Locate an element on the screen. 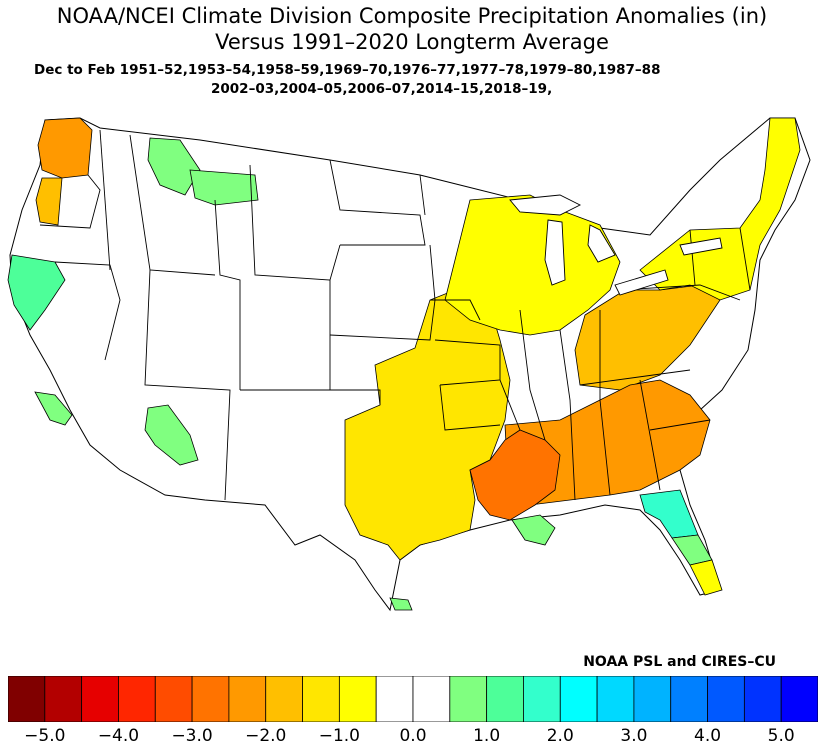 The image size is (824, 746). region-western-washington is located at coordinates (65, 148).